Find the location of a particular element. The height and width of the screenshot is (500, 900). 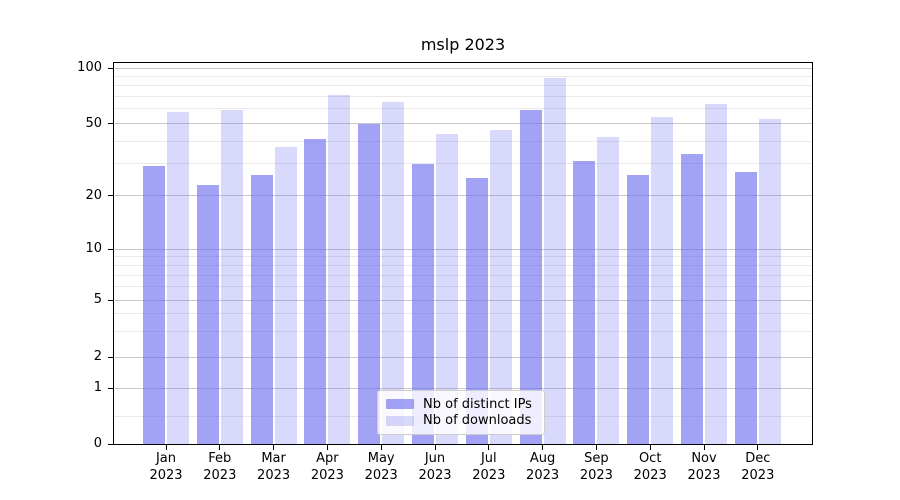

bar-downloads-mar is located at coordinates (285, 295).